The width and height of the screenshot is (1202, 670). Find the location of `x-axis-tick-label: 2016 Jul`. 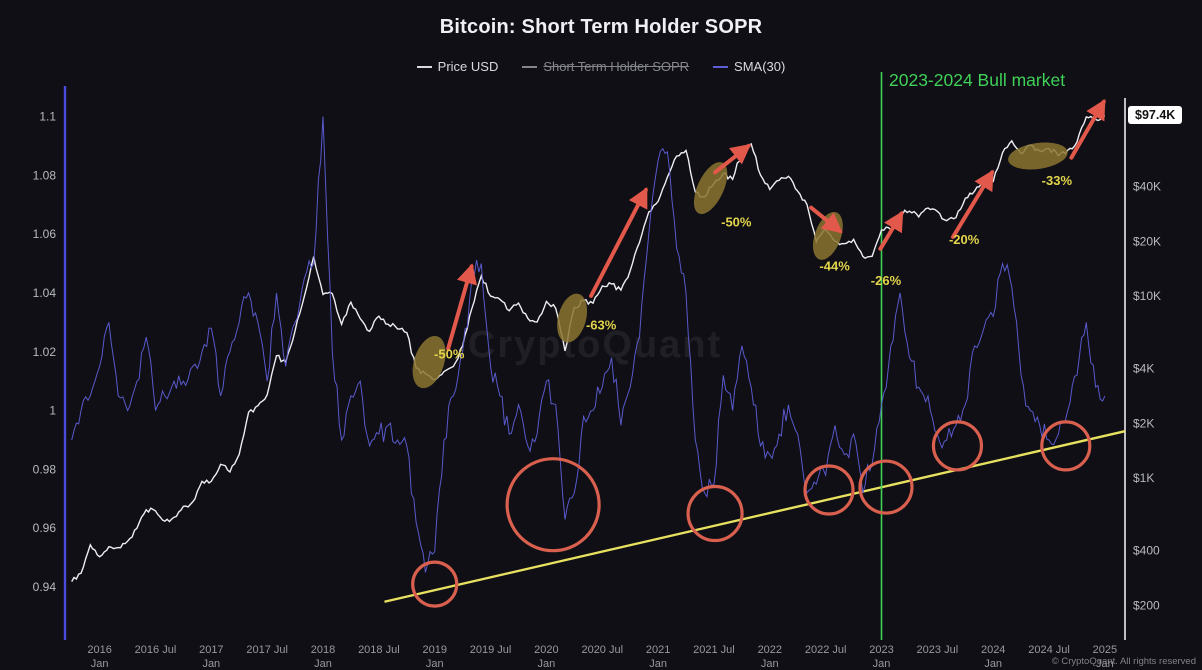

x-axis-tick-label: 2016 Jul is located at coordinates (156, 650).